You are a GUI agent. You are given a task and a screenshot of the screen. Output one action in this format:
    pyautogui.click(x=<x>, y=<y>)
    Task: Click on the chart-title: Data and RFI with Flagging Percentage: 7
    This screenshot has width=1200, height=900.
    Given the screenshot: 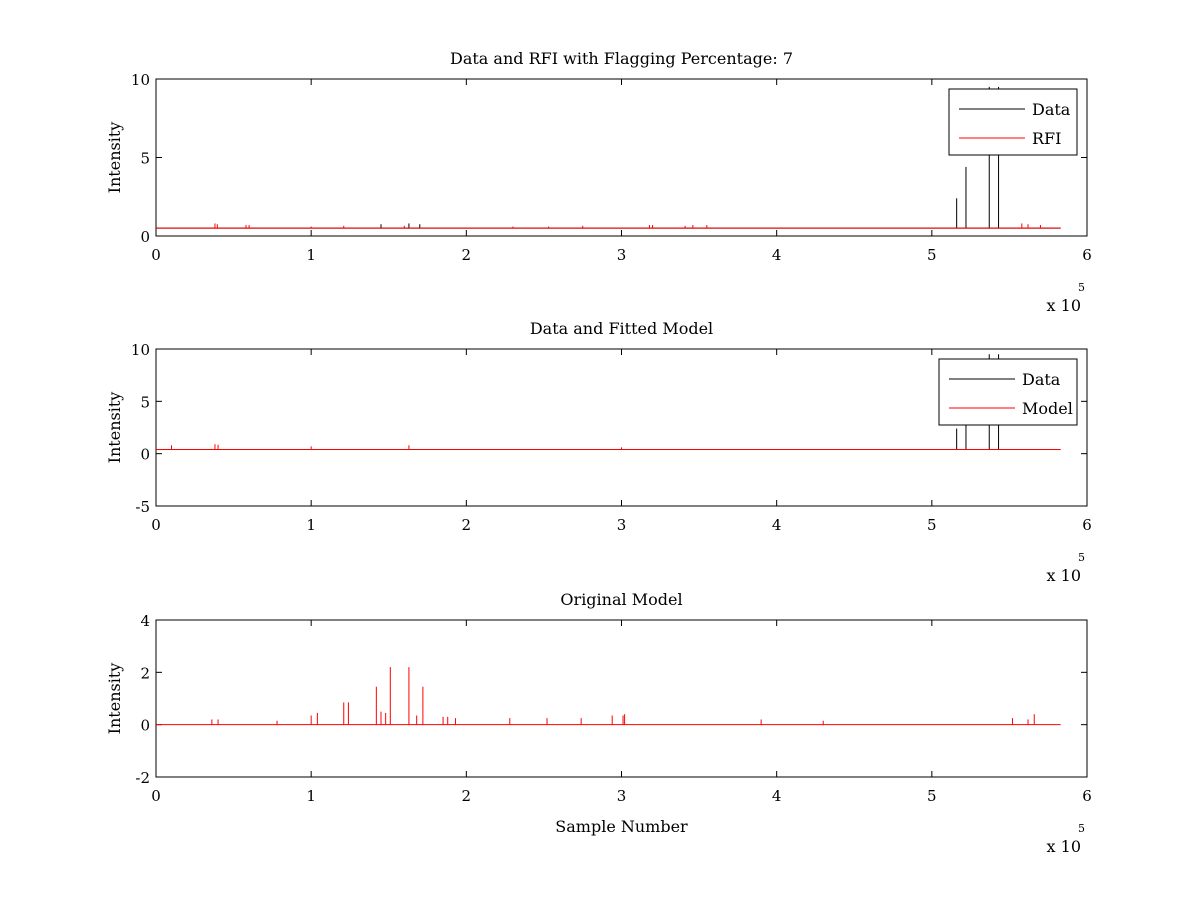 What is the action you would take?
    pyautogui.click(x=621, y=58)
    